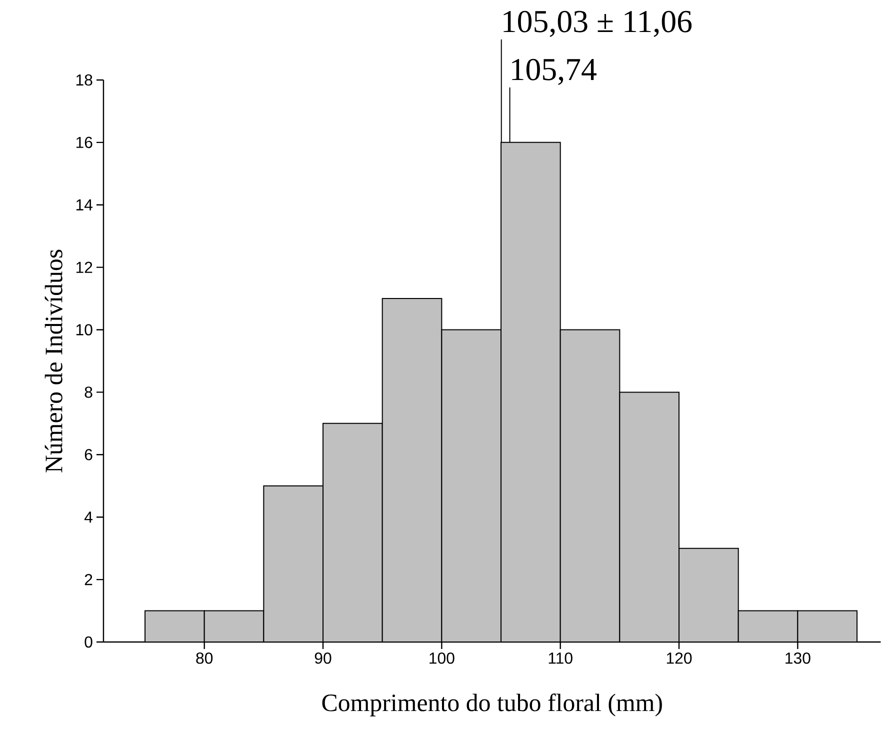 The image size is (882, 740). Describe the element at coordinates (84, 204) in the screenshot. I see `y-tick-label: 14` at that location.